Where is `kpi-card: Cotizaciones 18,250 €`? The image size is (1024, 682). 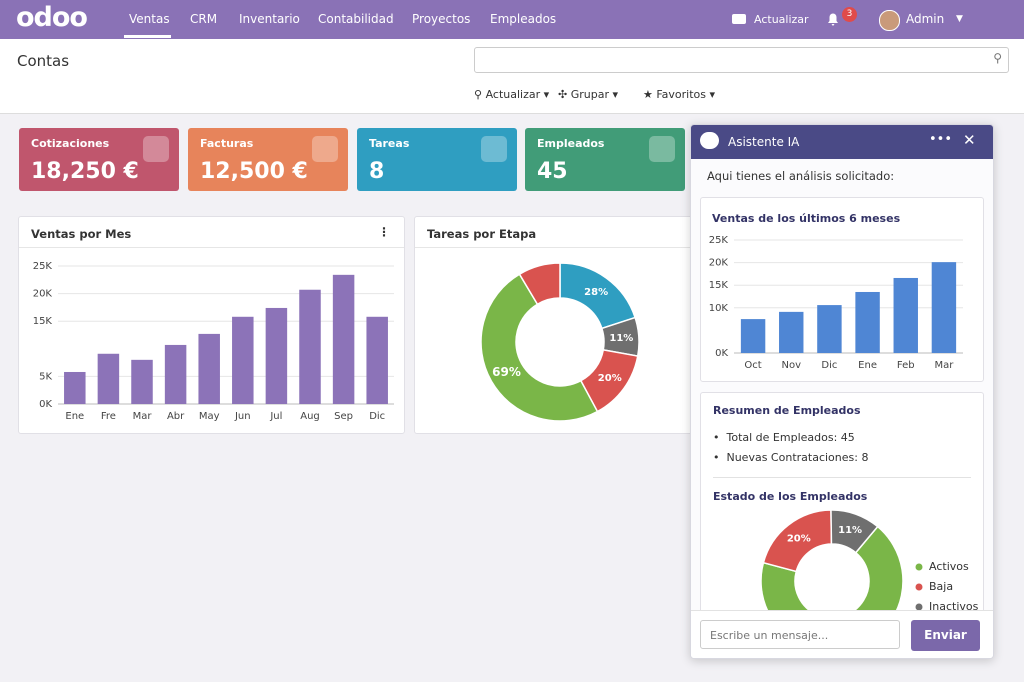
kpi-card: Cotizaciones 18,250 € is located at coordinates (99, 159).